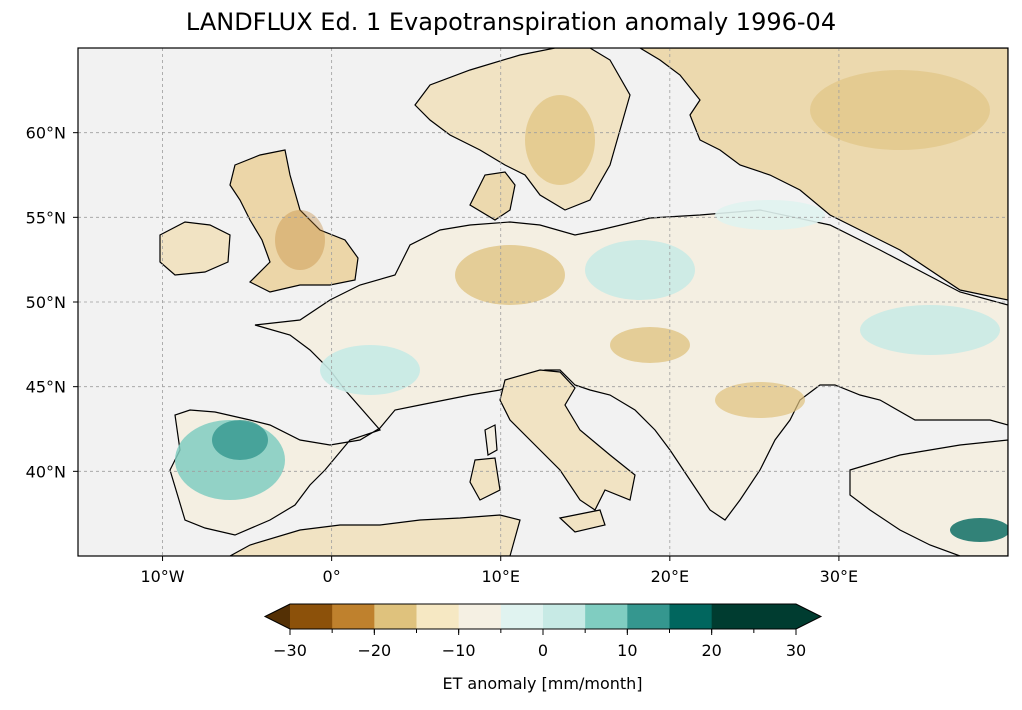 The width and height of the screenshot is (1022, 710). Describe the element at coordinates (650, 345) in the screenshot. I see `patch-hungary-dry` at that location.